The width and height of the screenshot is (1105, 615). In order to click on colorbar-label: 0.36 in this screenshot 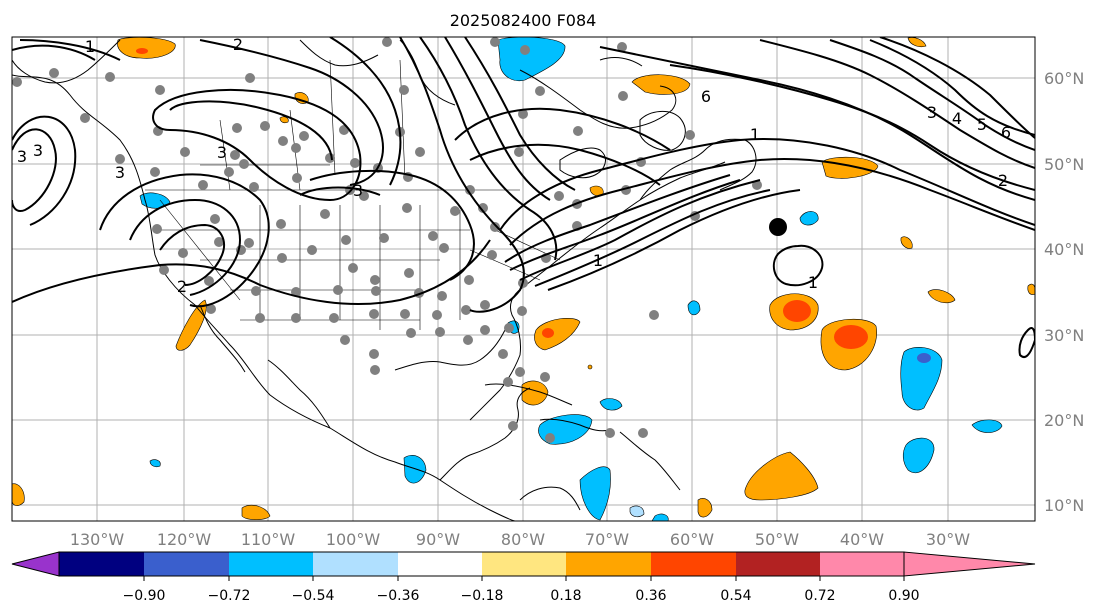, I will do `click(650, 596)`.